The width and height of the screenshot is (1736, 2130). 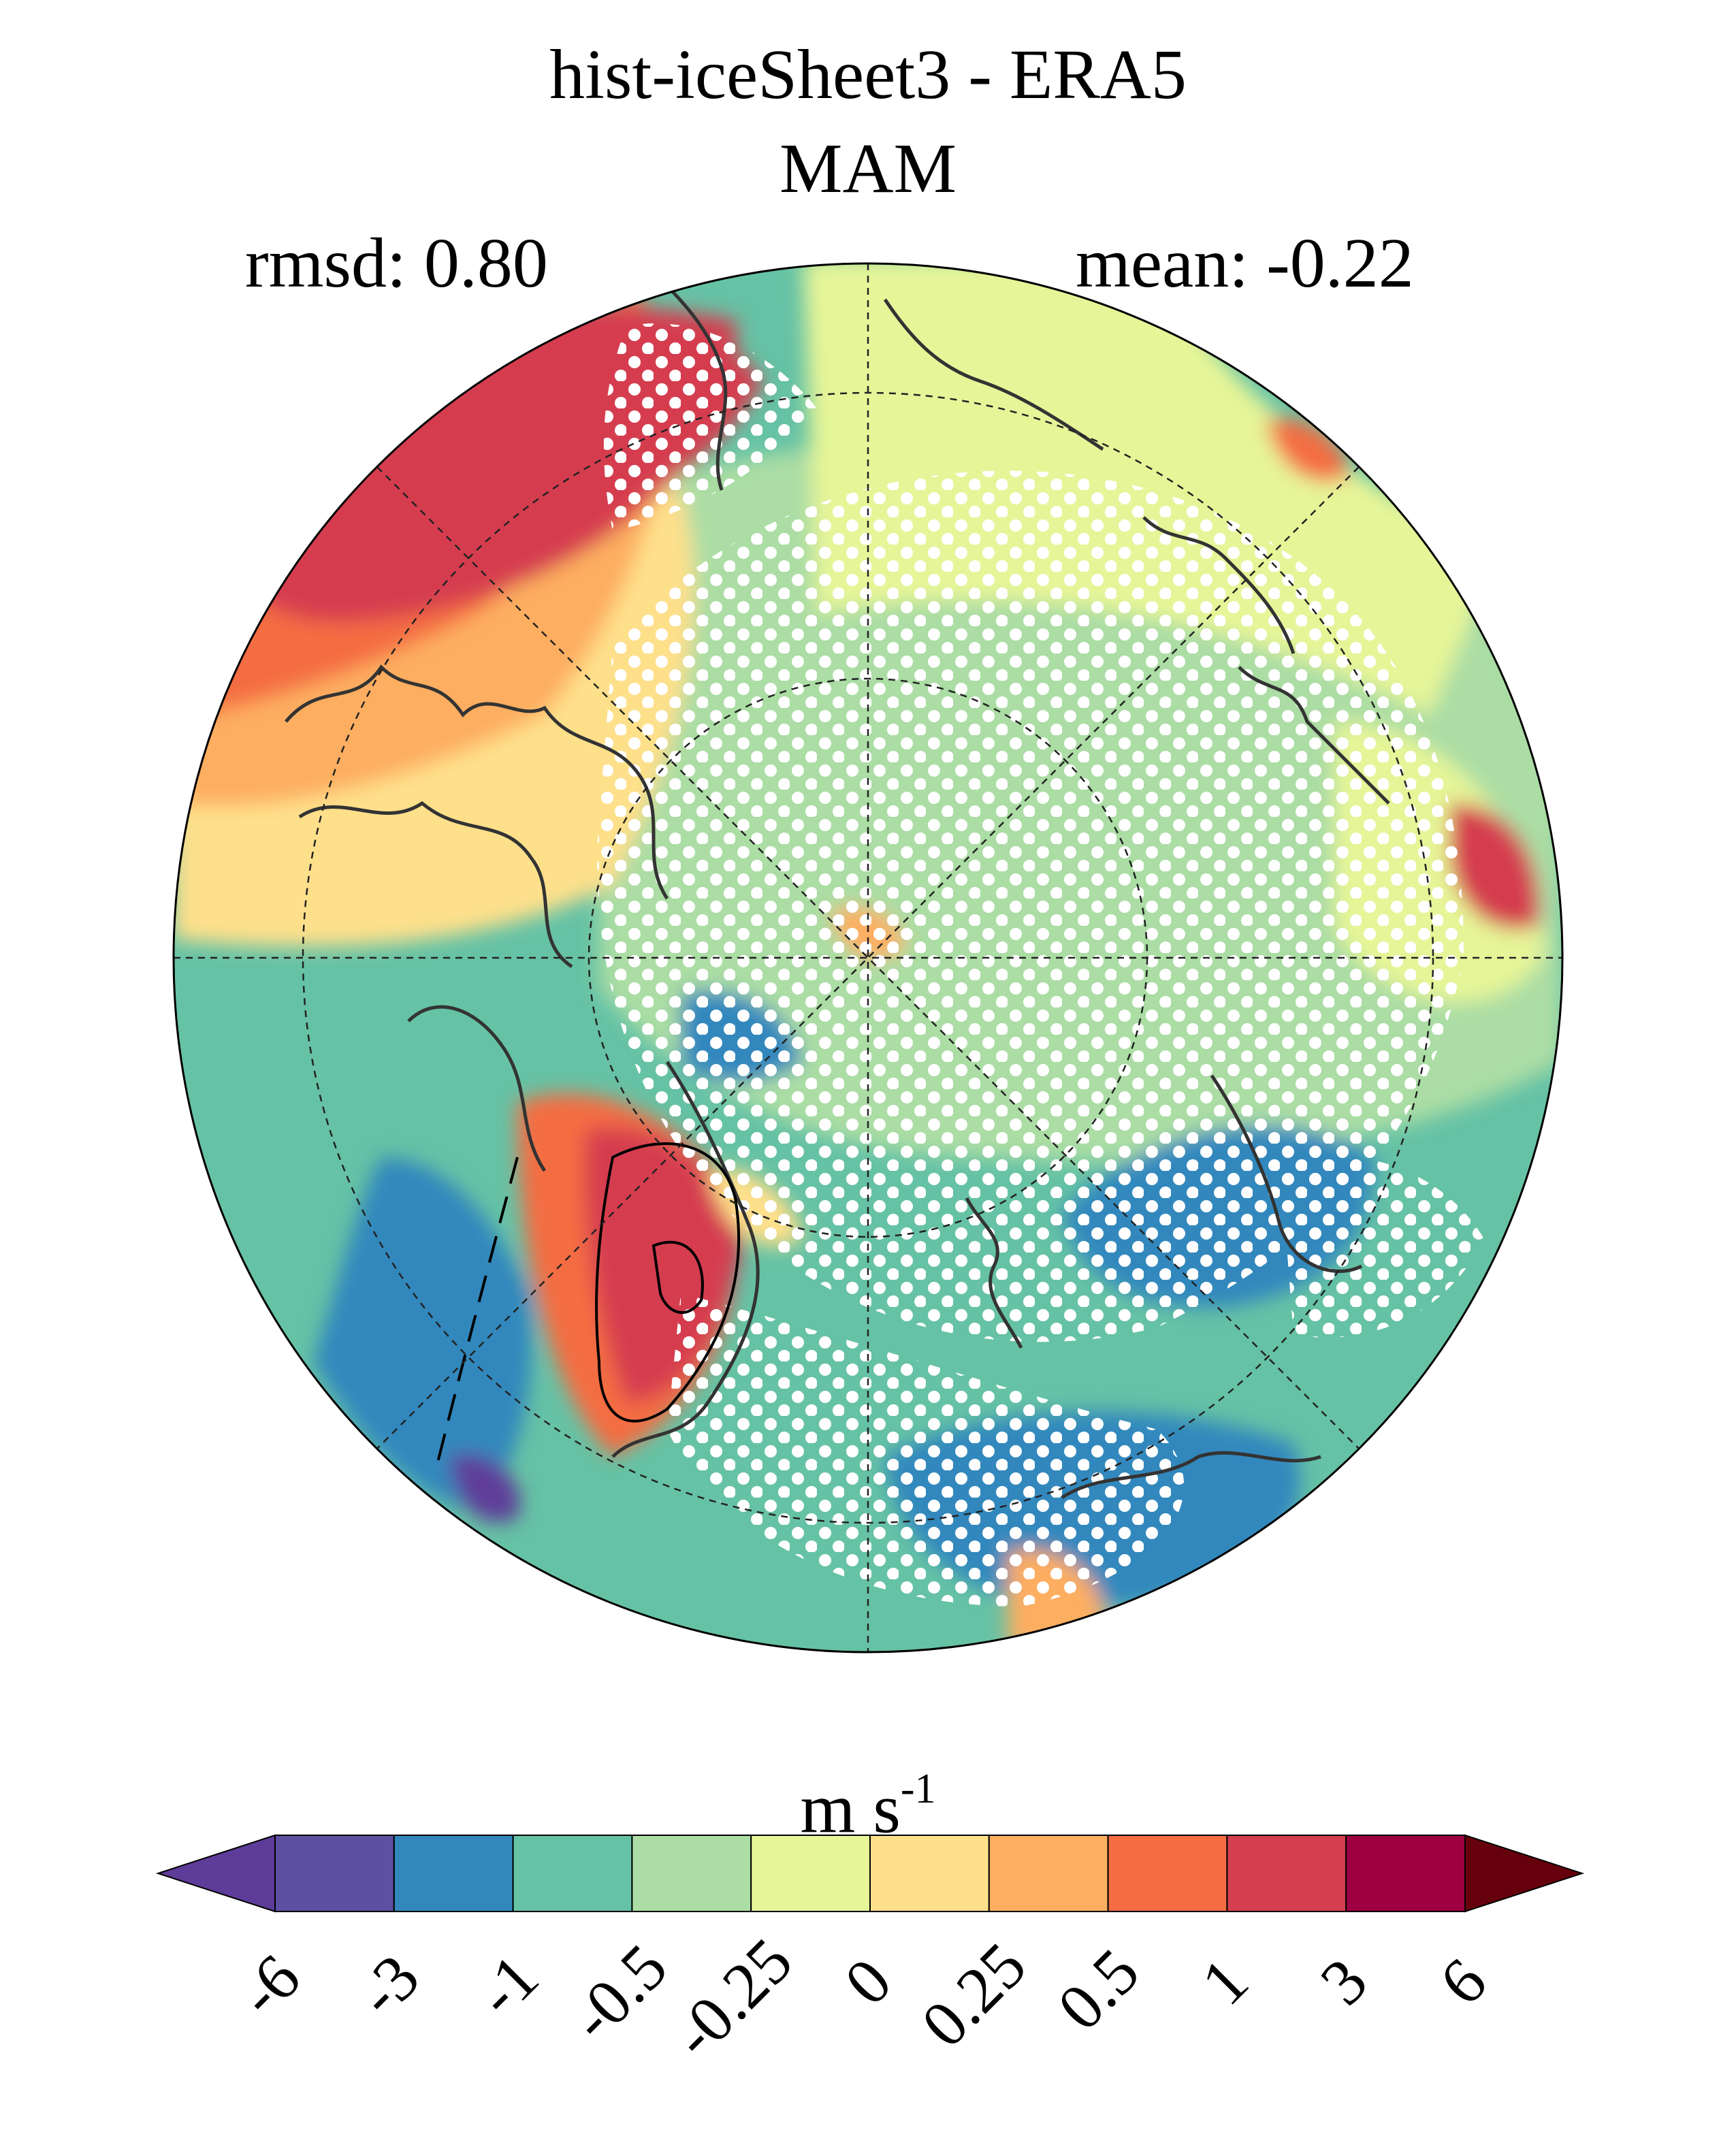 What do you see at coordinates (868, 74) in the screenshot?
I see `map-title: hist-iceSheet3 - ERA5` at bounding box center [868, 74].